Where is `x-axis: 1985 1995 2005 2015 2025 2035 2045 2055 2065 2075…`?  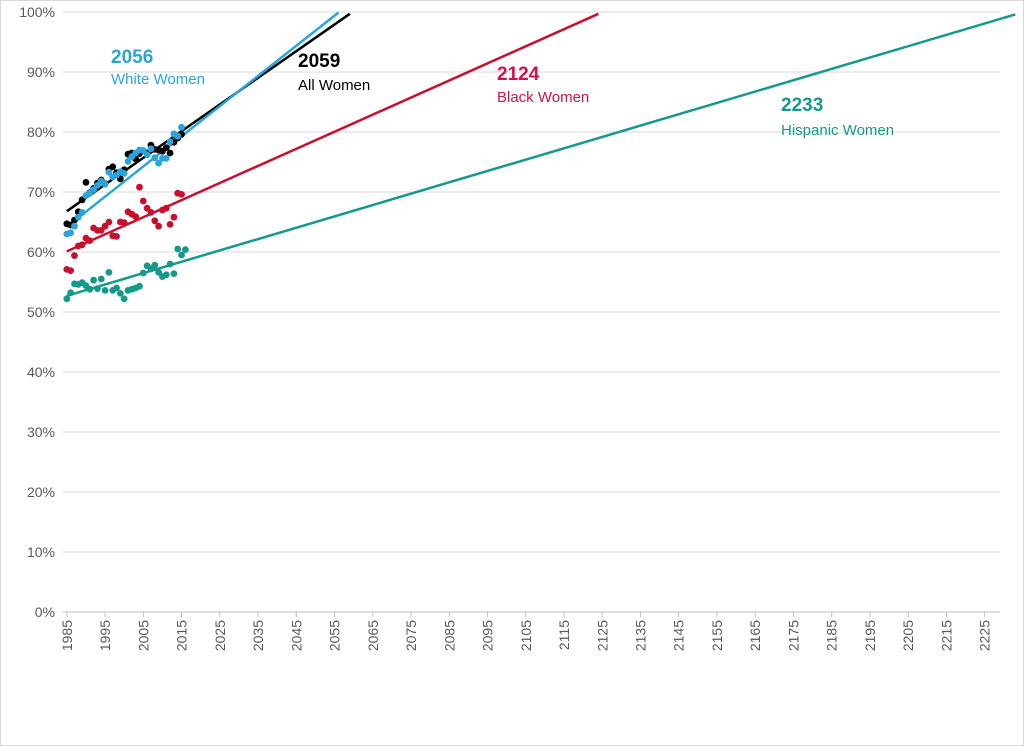 x-axis: 1985 1995 2005 2015 2025 2035 2045 2055 2065 2075… is located at coordinates (529, 631).